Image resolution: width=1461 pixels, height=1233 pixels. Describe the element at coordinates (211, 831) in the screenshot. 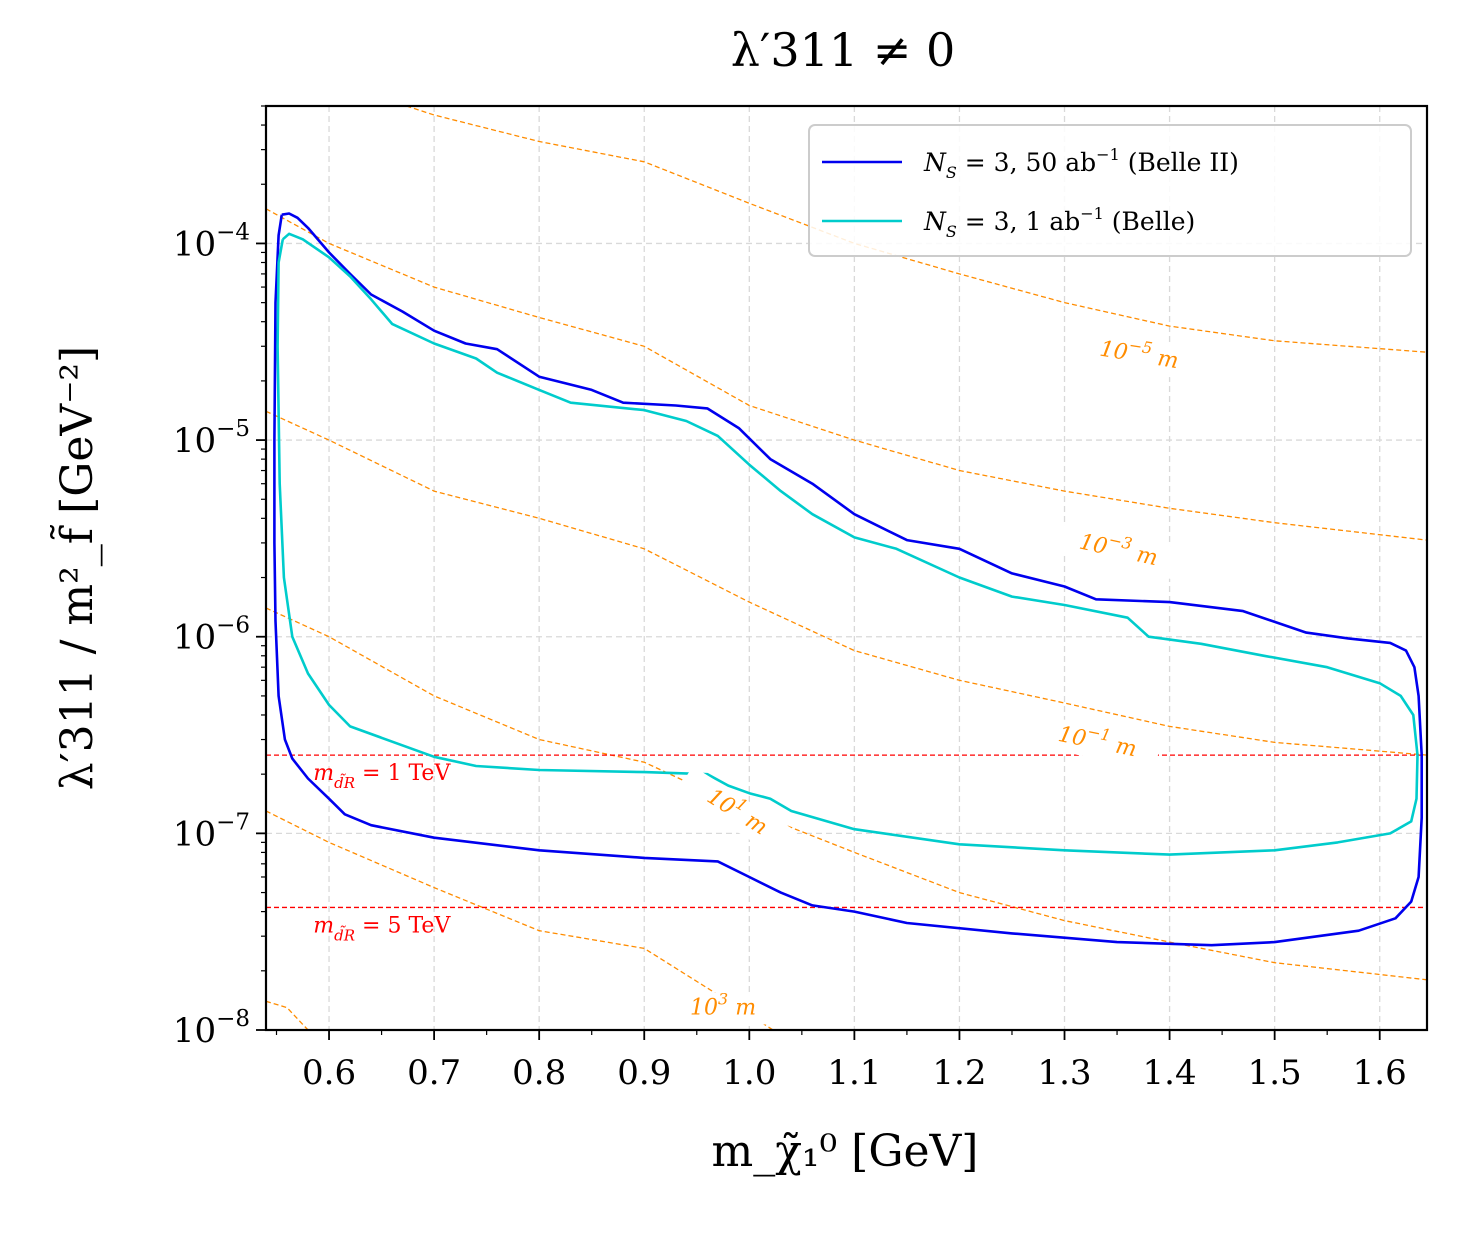

I see `y-tick-label: 10⁻⁷` at that location.